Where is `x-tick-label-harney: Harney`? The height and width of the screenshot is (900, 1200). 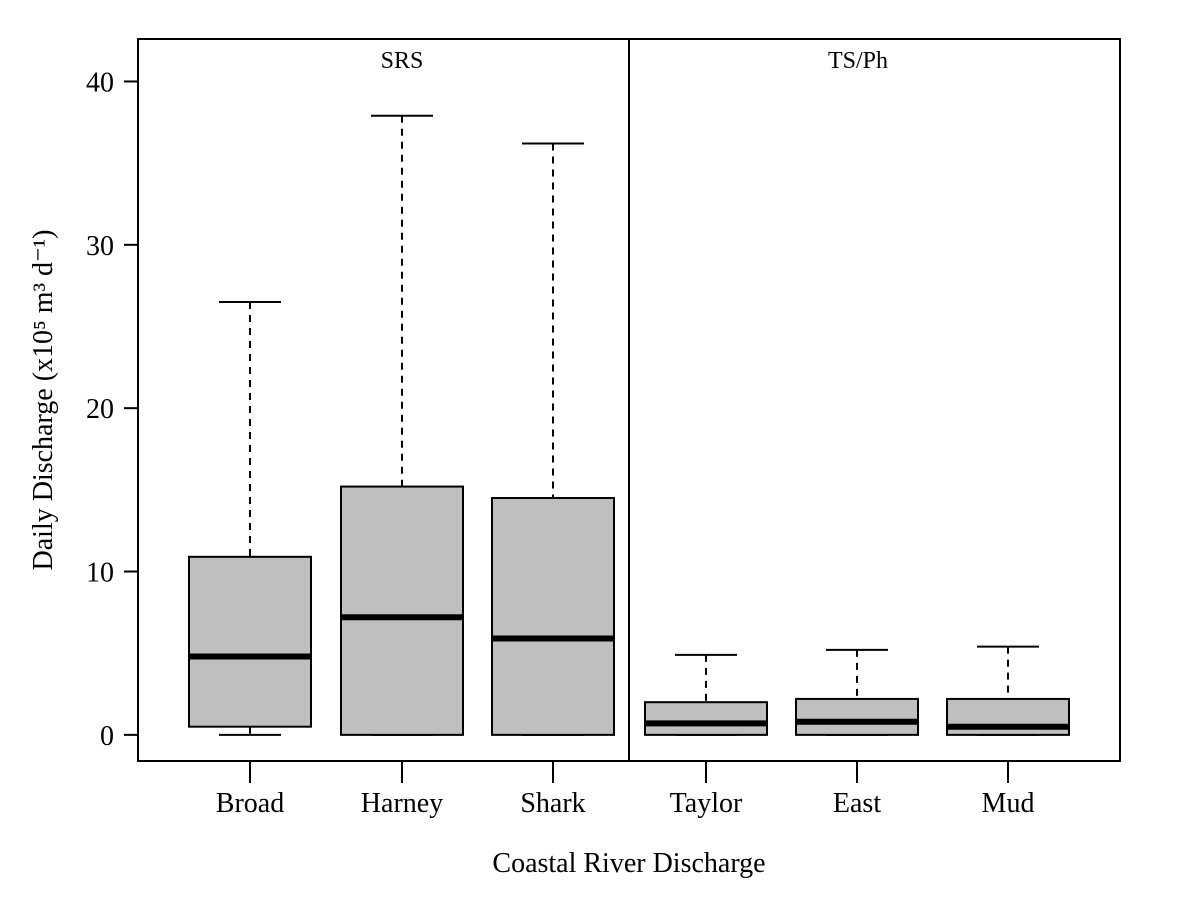
x-tick-label-harney: Harney is located at coordinates (402, 803).